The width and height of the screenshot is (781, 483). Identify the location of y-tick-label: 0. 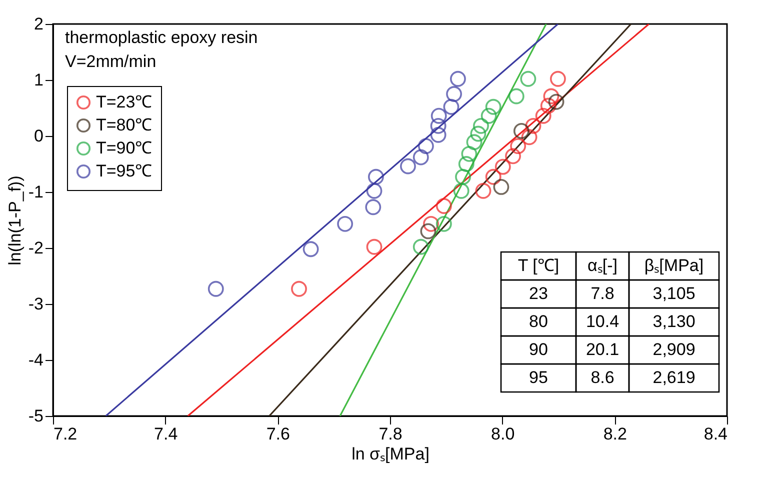
(39, 136).